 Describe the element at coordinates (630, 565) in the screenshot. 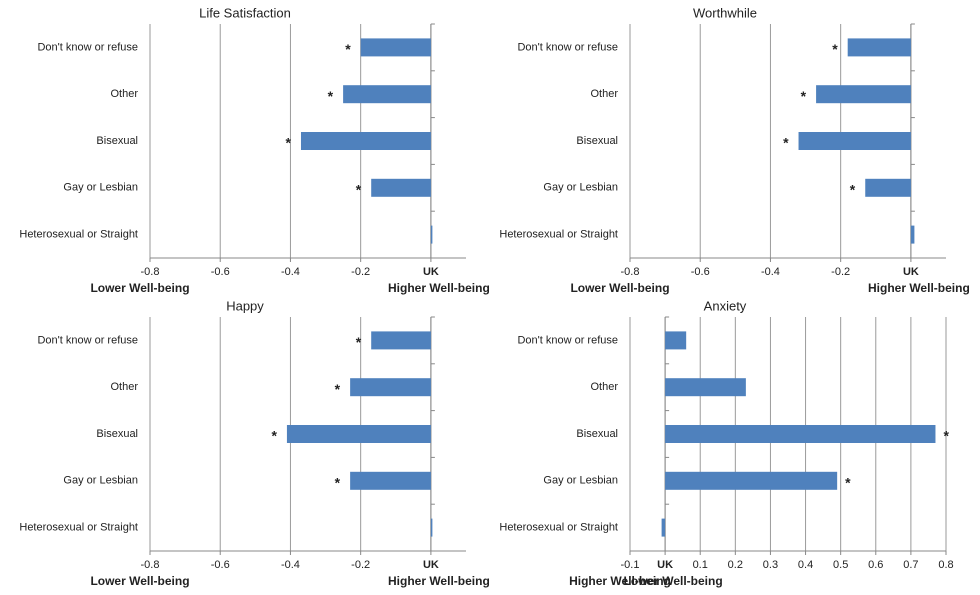

I see `x-tick-label: -0.1` at that location.